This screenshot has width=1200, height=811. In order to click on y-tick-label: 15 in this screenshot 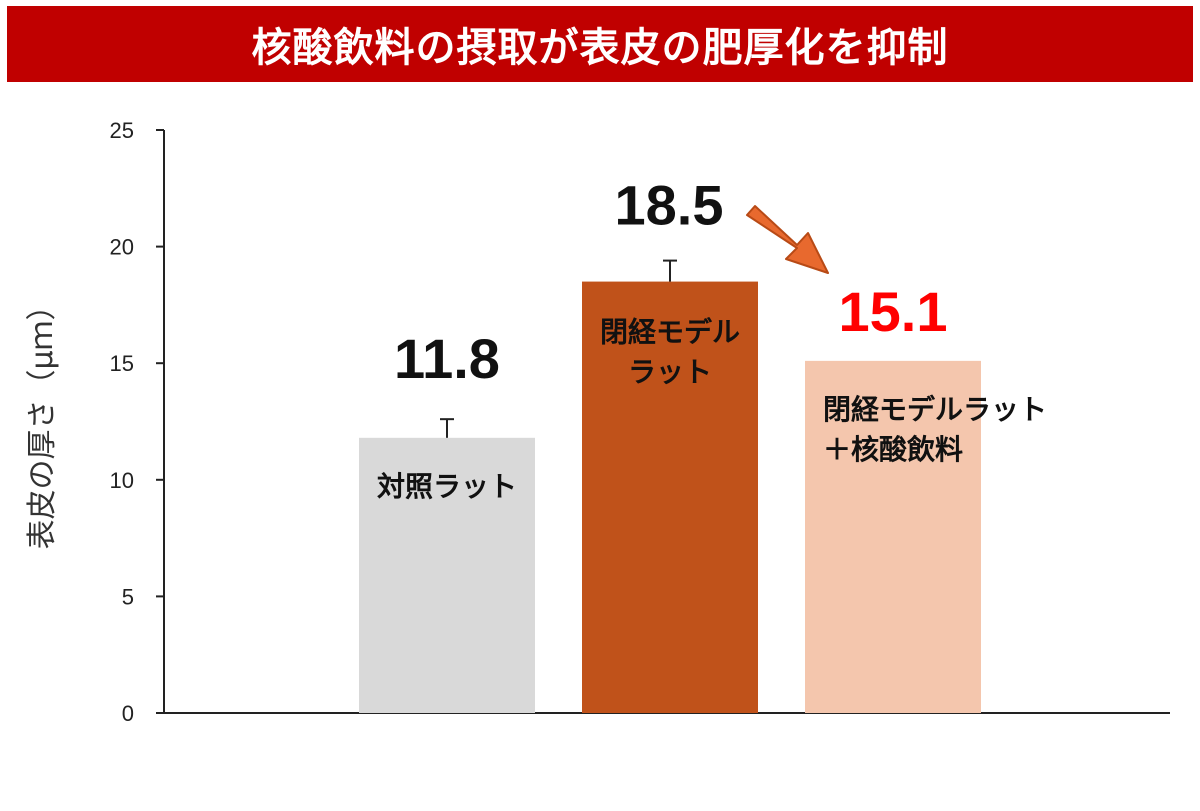, I will do `click(122, 363)`.